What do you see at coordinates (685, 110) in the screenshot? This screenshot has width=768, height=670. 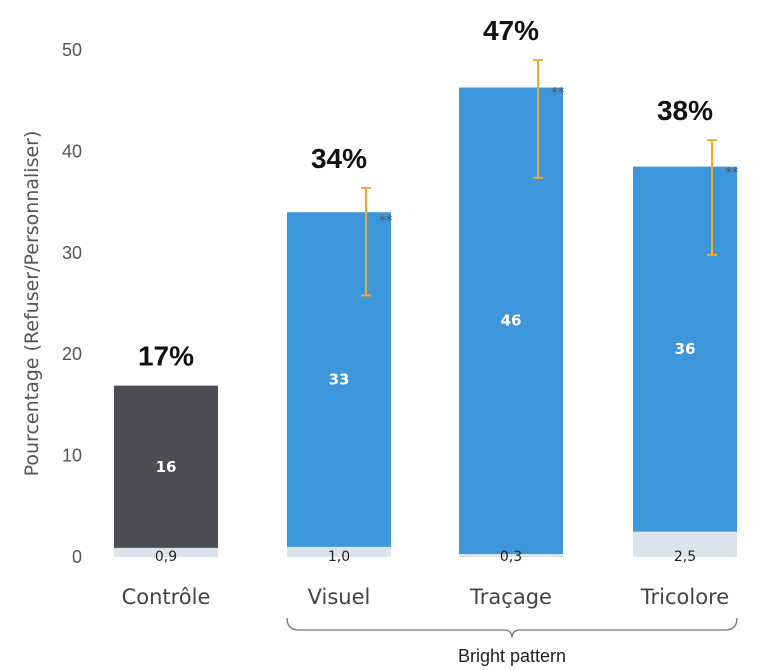 I see `bar-total-label: 38%` at bounding box center [685, 110].